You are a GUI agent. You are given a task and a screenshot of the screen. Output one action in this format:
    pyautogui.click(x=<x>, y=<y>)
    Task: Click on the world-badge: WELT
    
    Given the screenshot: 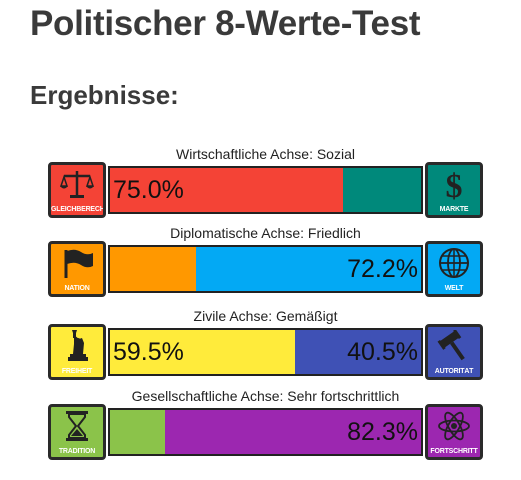 What is the action you would take?
    pyautogui.click(x=454, y=269)
    